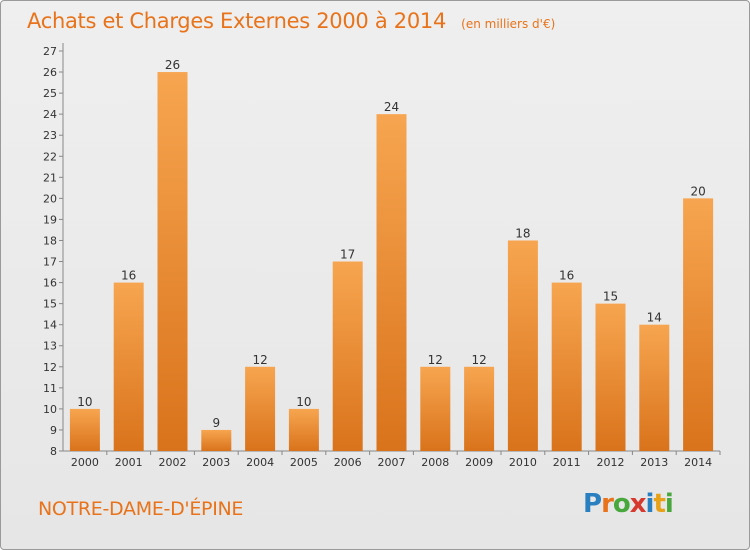 This screenshot has height=550, width=750. I want to click on y-tick-label: 16, so click(50, 283).